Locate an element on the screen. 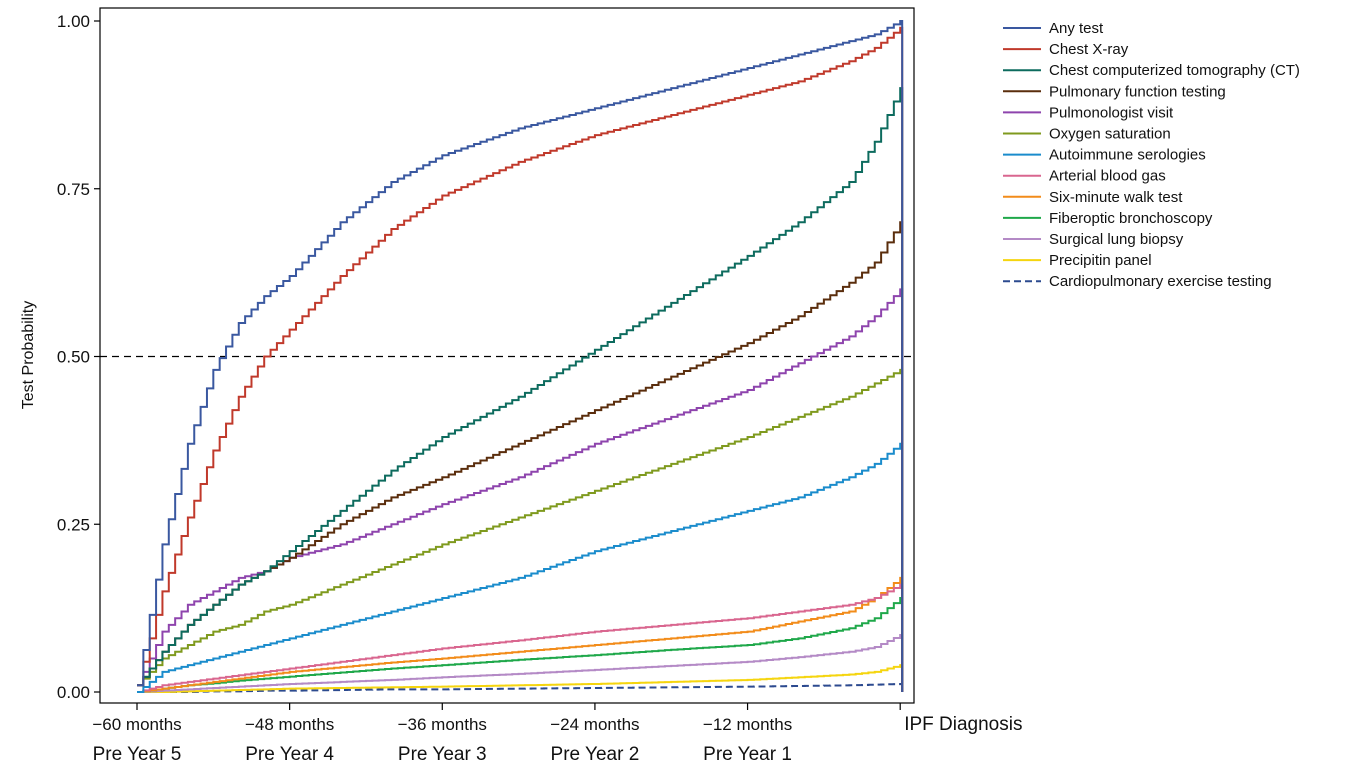  legend-label: Autoimmune serologies is located at coordinates (1127, 155).